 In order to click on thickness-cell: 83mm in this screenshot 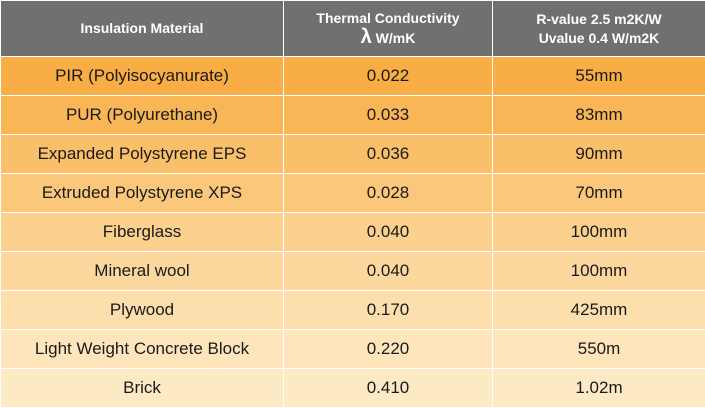, I will do `click(599, 115)`.